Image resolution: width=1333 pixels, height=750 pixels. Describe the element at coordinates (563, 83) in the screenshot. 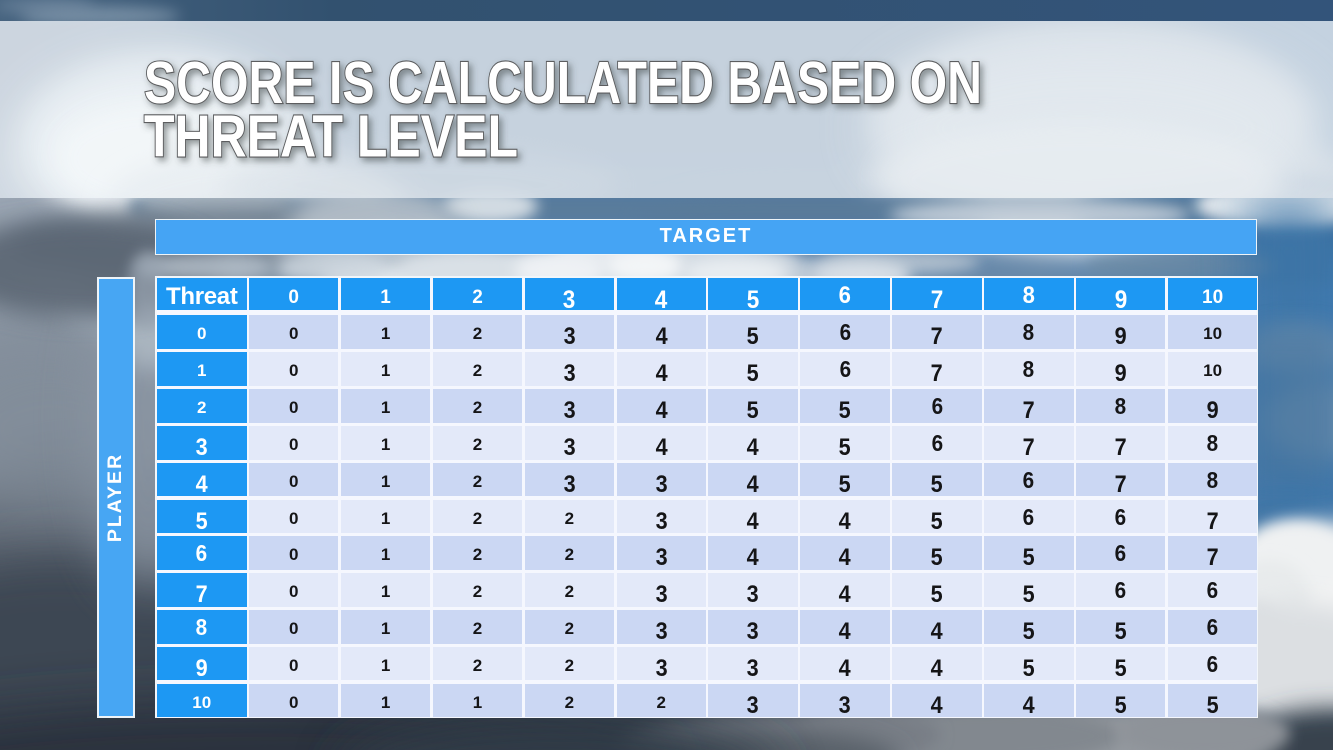

I see `svg-text: SCORE IS CALCULATED BASED ON` at that location.